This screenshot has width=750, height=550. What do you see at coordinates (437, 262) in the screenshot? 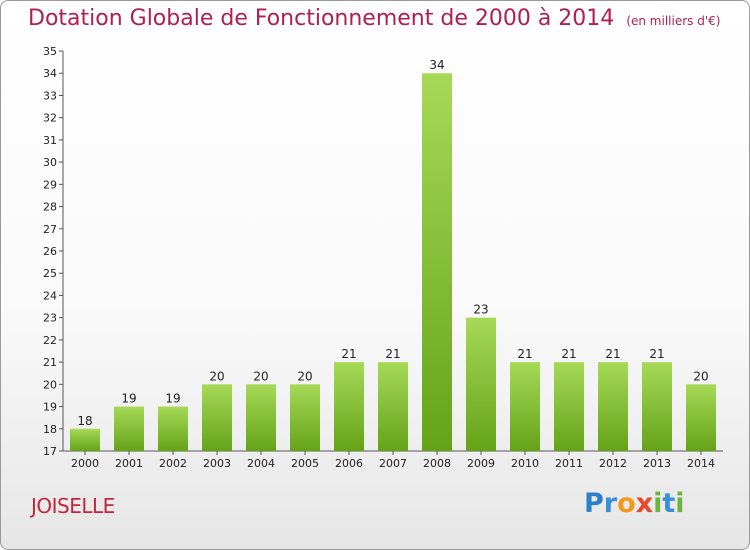
I see `bar-2008` at bounding box center [437, 262].